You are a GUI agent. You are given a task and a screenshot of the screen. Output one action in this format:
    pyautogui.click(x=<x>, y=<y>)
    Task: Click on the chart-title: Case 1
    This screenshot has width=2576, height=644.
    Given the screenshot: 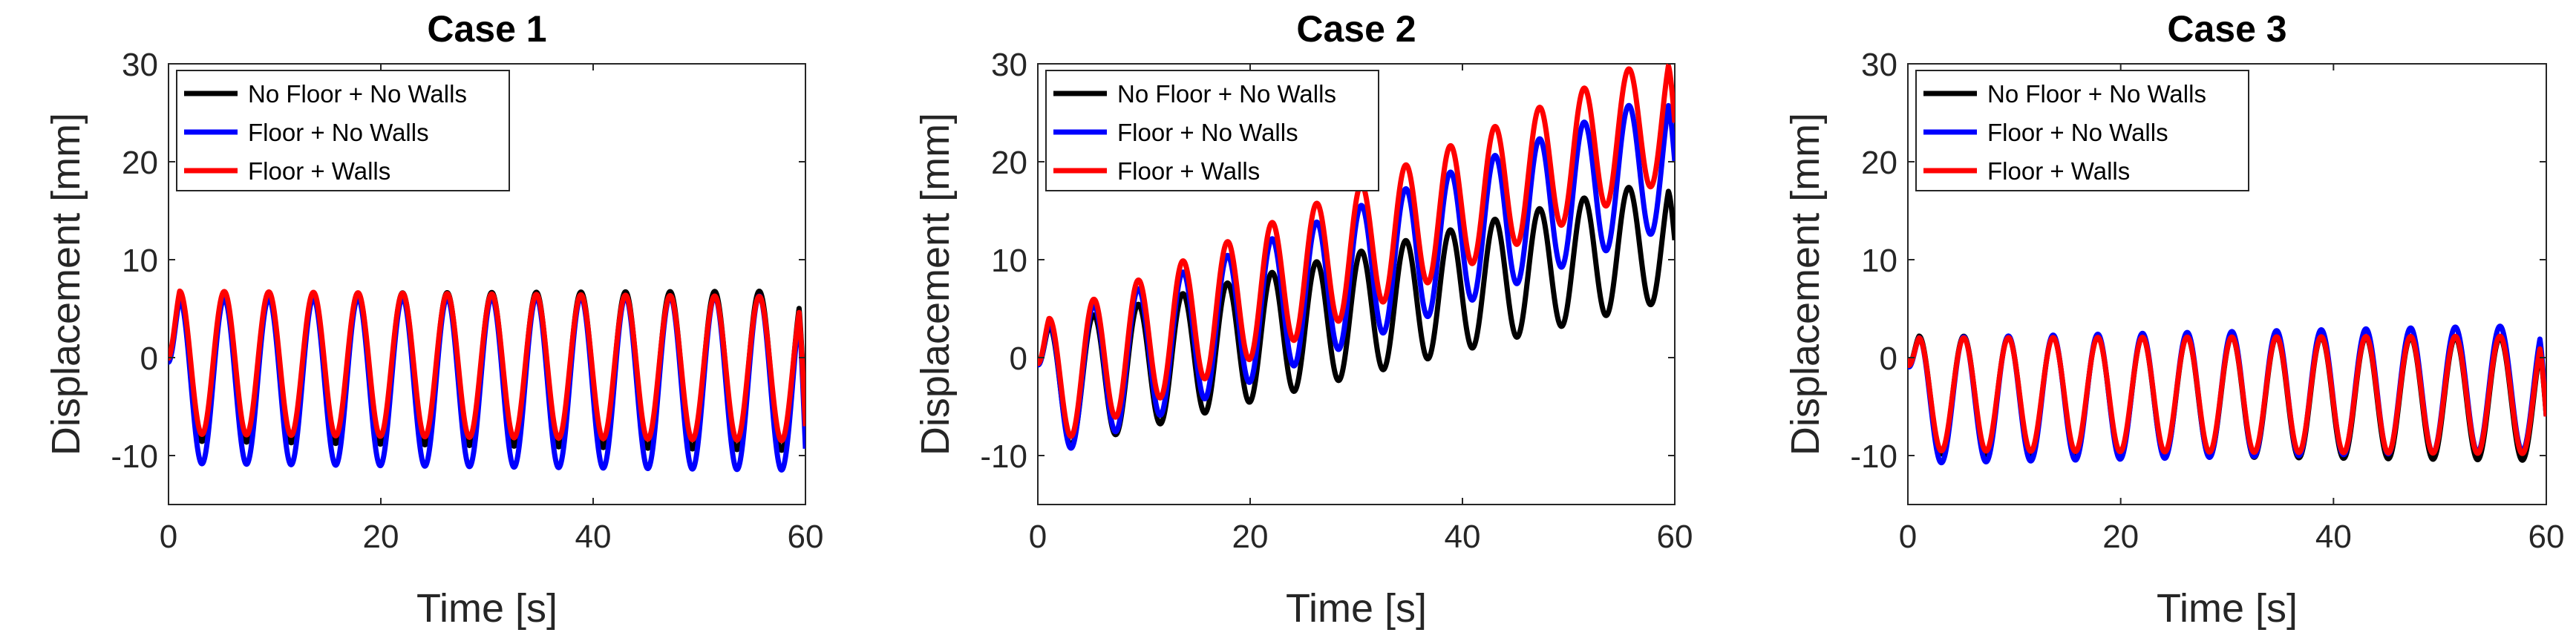 What is the action you would take?
    pyautogui.click(x=487, y=29)
    